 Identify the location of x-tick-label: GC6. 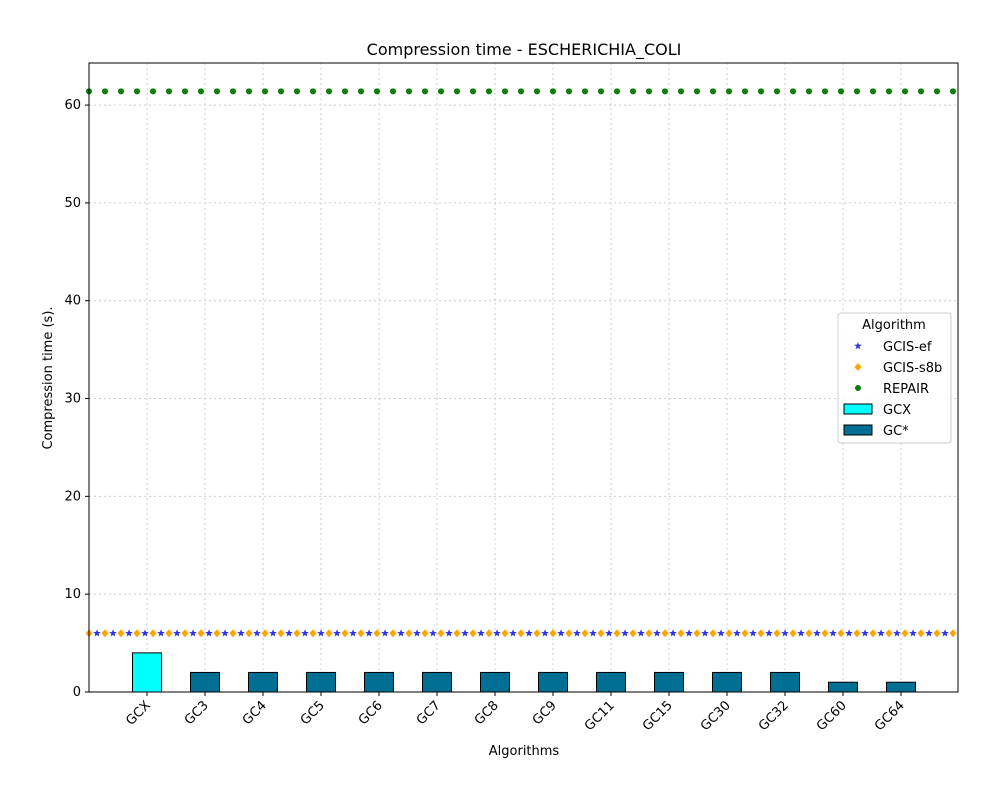
(371, 713).